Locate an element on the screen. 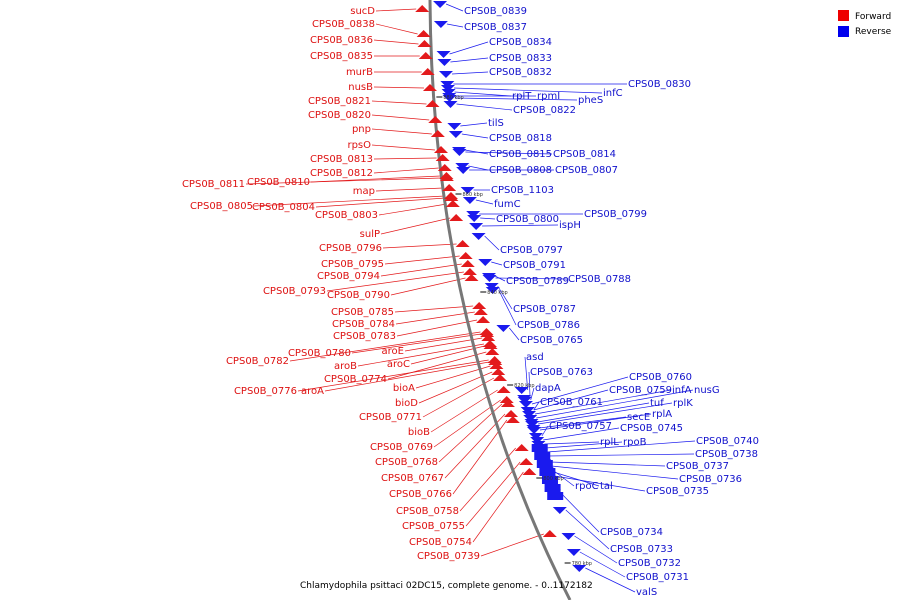  gene-label-vals: valS is located at coordinates (646, 592).